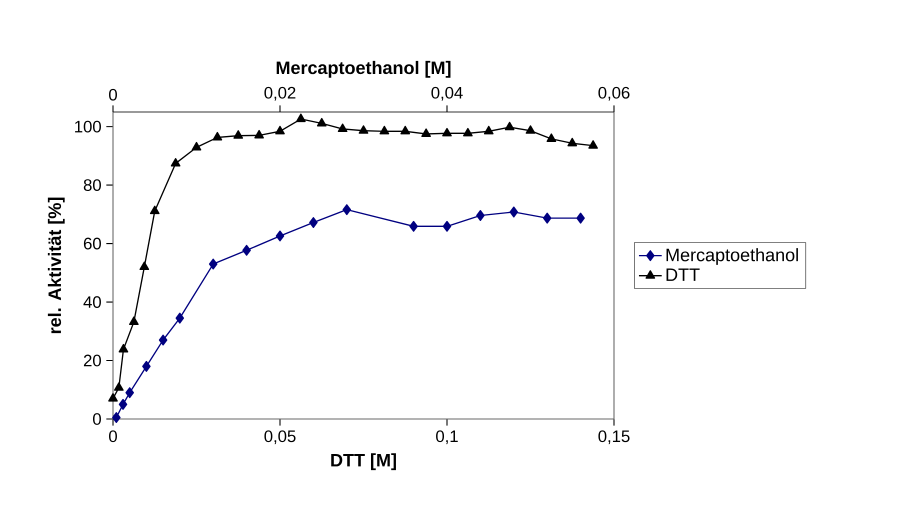 The image size is (911, 519). I want to click on x-tick-label: 0,15, so click(614, 437).